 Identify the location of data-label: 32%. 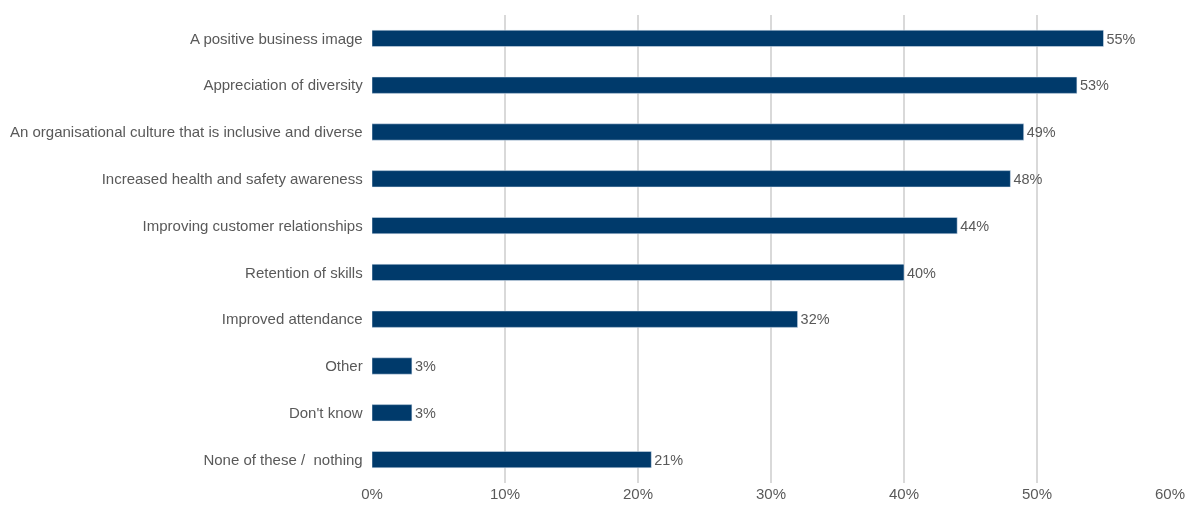
(815, 319).